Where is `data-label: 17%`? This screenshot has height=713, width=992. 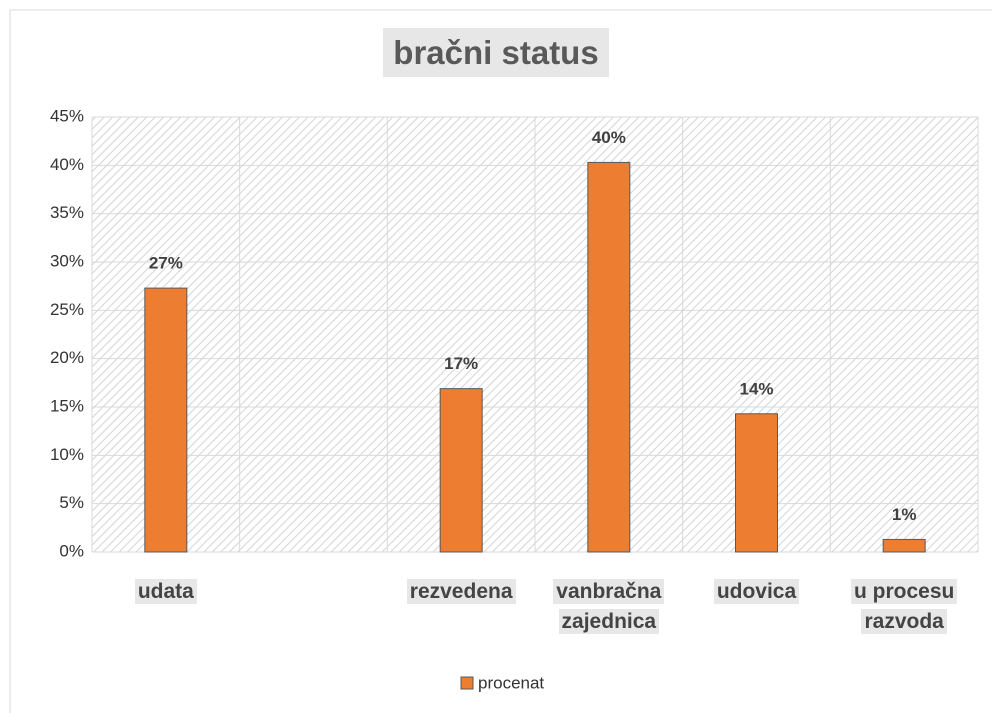 data-label: 17% is located at coordinates (461, 363).